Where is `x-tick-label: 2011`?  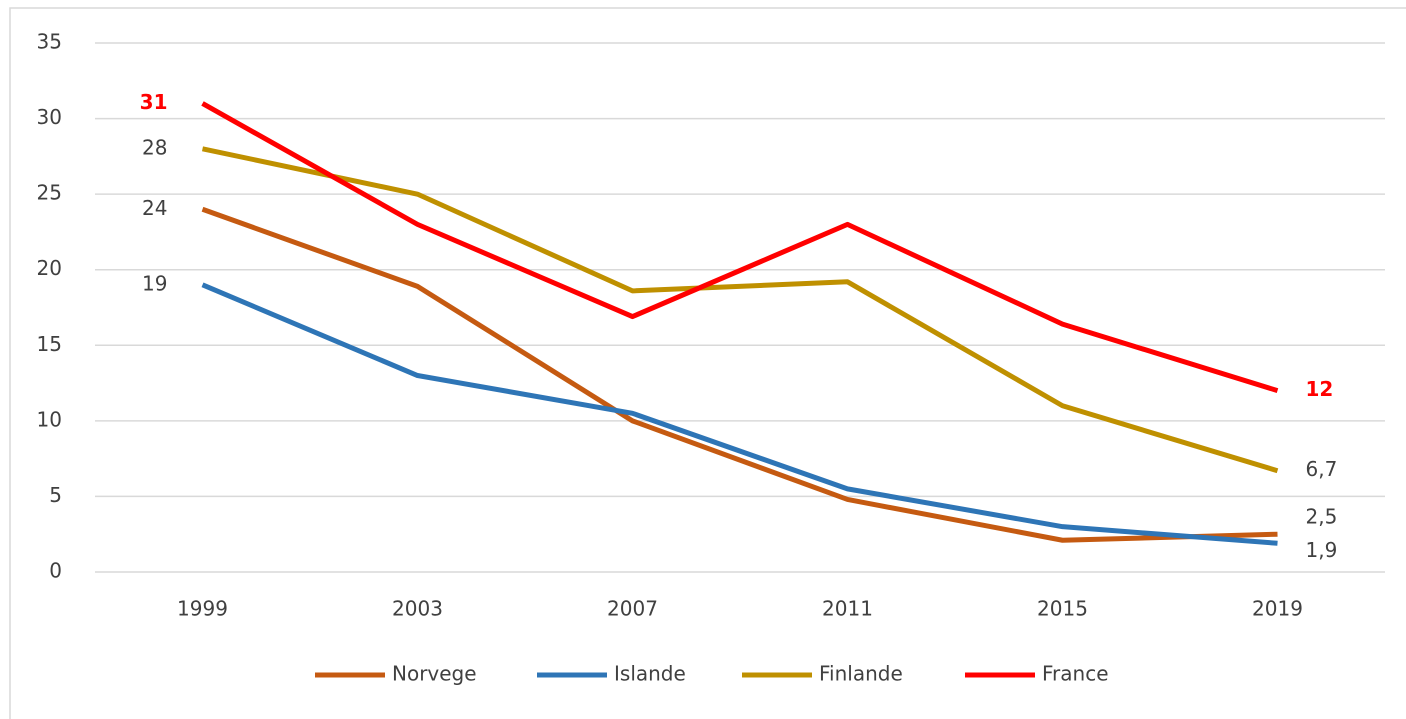
x-tick-label: 2011 is located at coordinates (847, 609).